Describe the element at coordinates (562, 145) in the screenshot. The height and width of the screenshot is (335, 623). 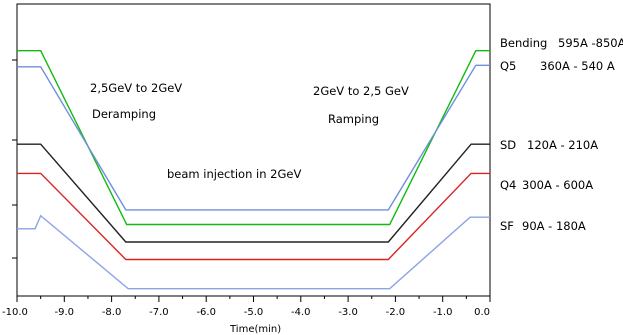
I see `legend-range-sd: 120A - 210A` at that location.